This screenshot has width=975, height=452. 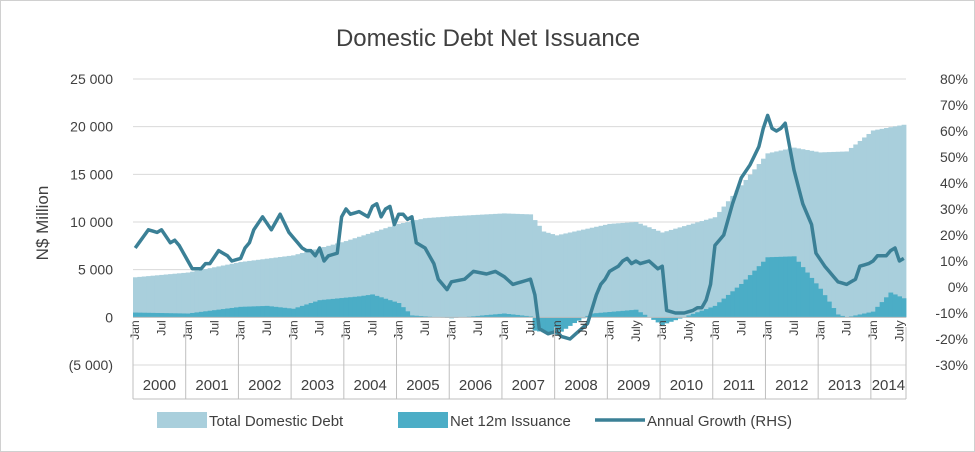 What do you see at coordinates (954, 183) in the screenshot?
I see `y2-tick-label: 40%` at bounding box center [954, 183].